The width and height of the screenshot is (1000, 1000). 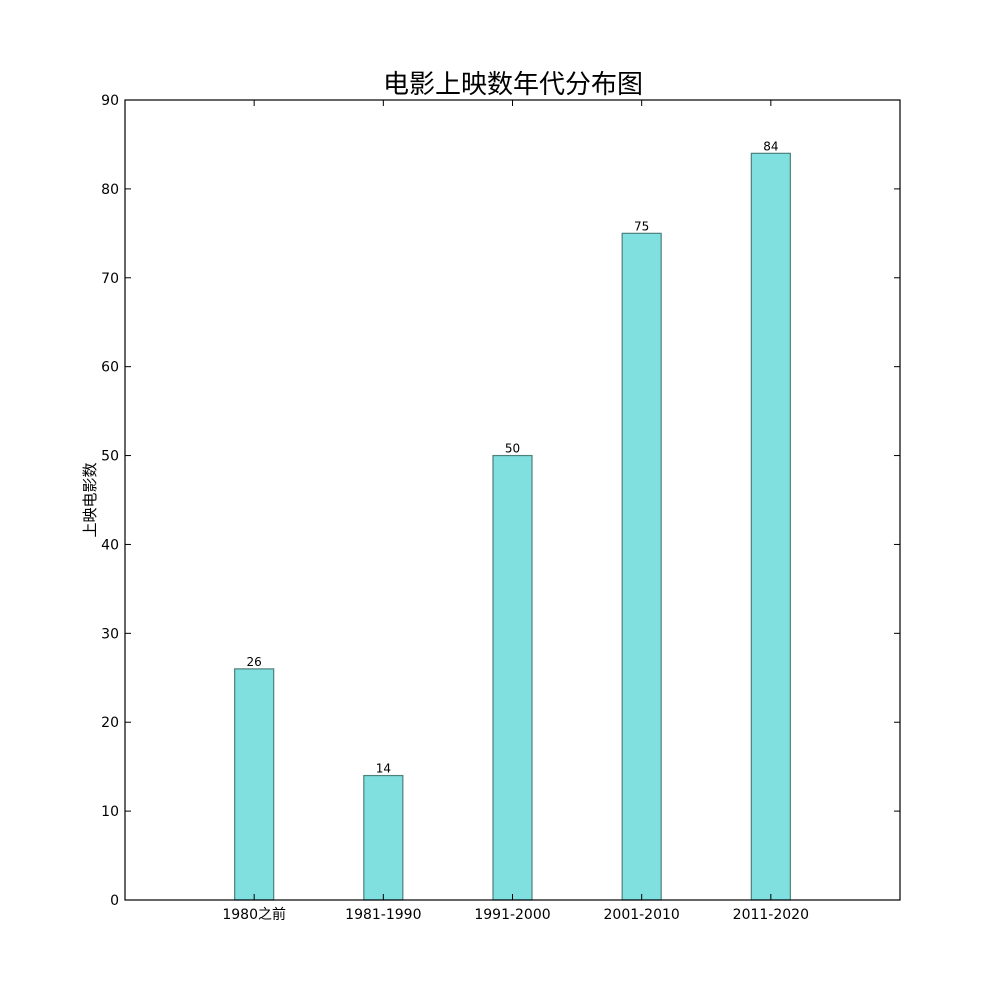 I want to click on x-tick-label: 1981-1990, so click(x=383, y=915).